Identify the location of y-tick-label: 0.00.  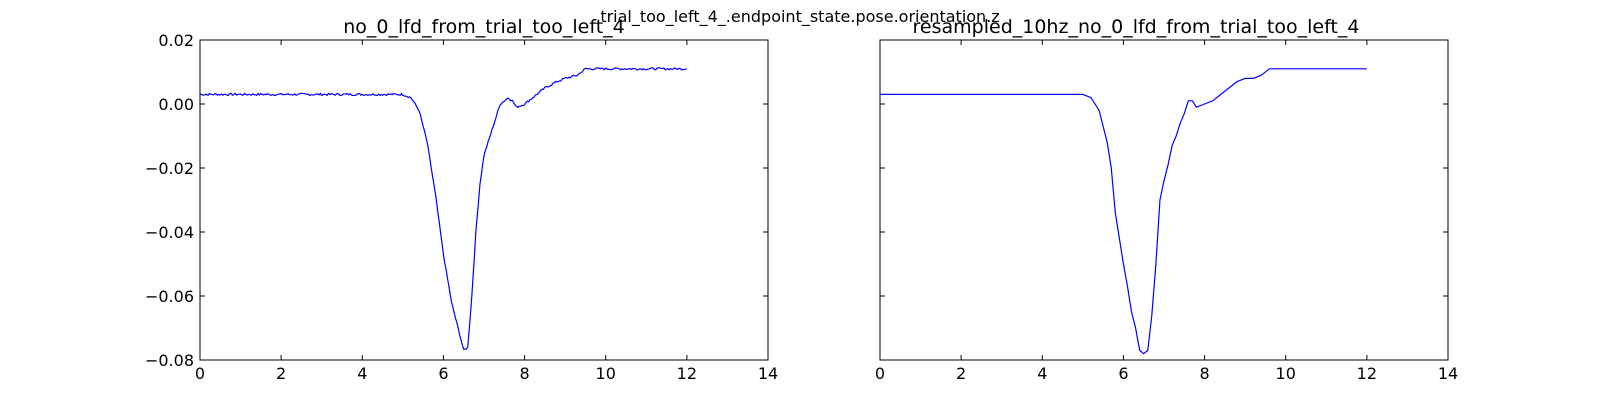
(176, 104).